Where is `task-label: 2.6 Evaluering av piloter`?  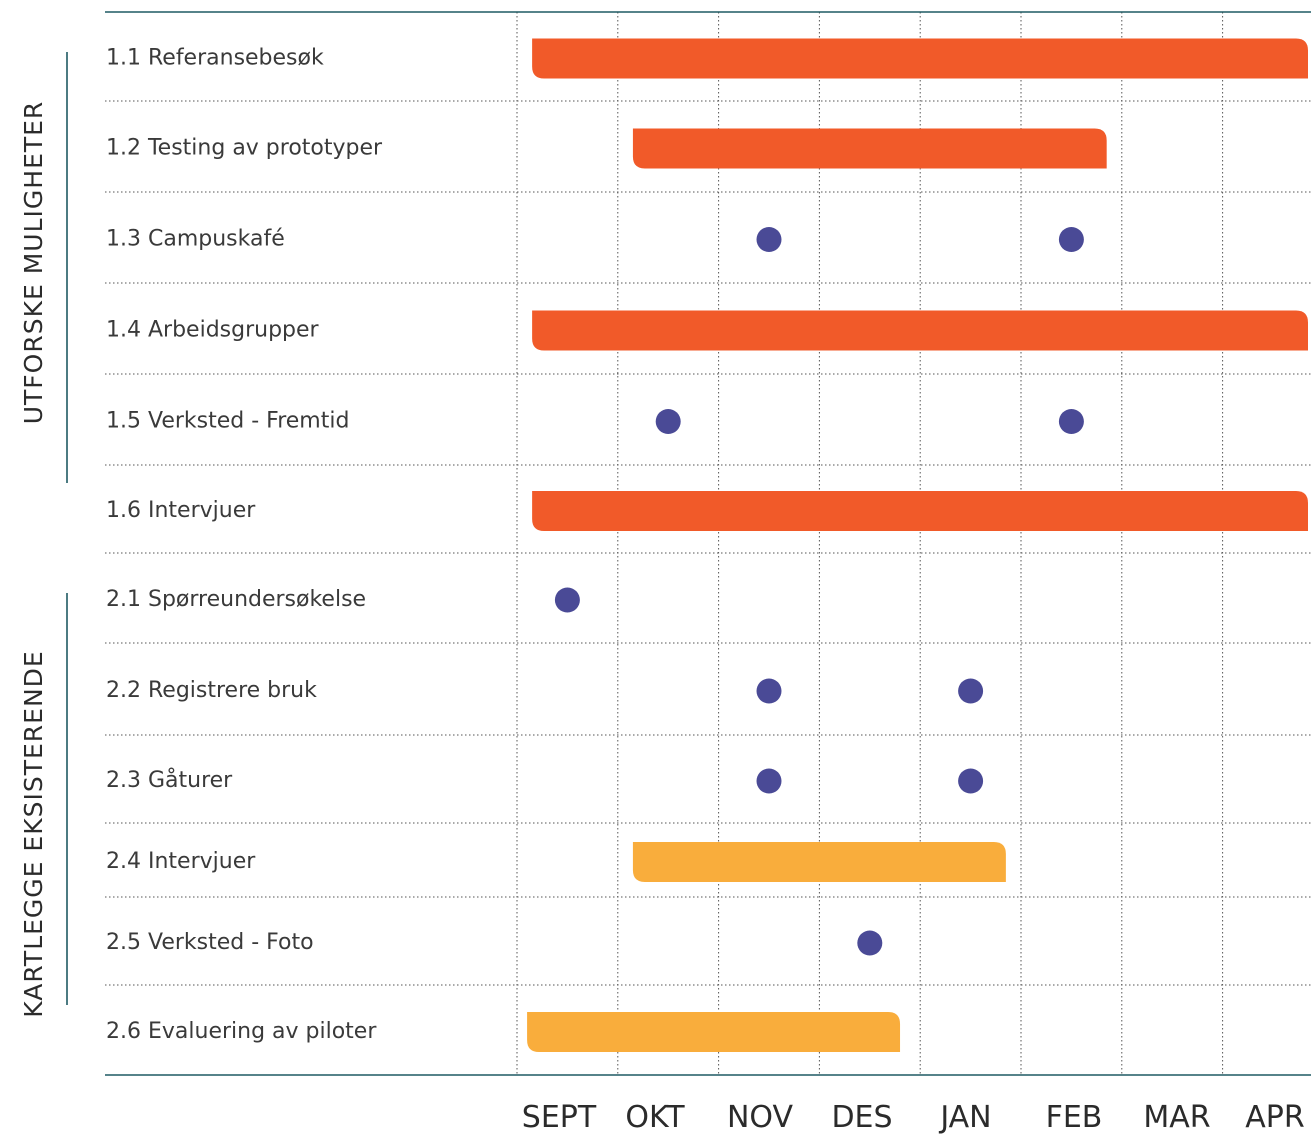 task-label: 2.6 Evaluering av piloter is located at coordinates (241, 1031).